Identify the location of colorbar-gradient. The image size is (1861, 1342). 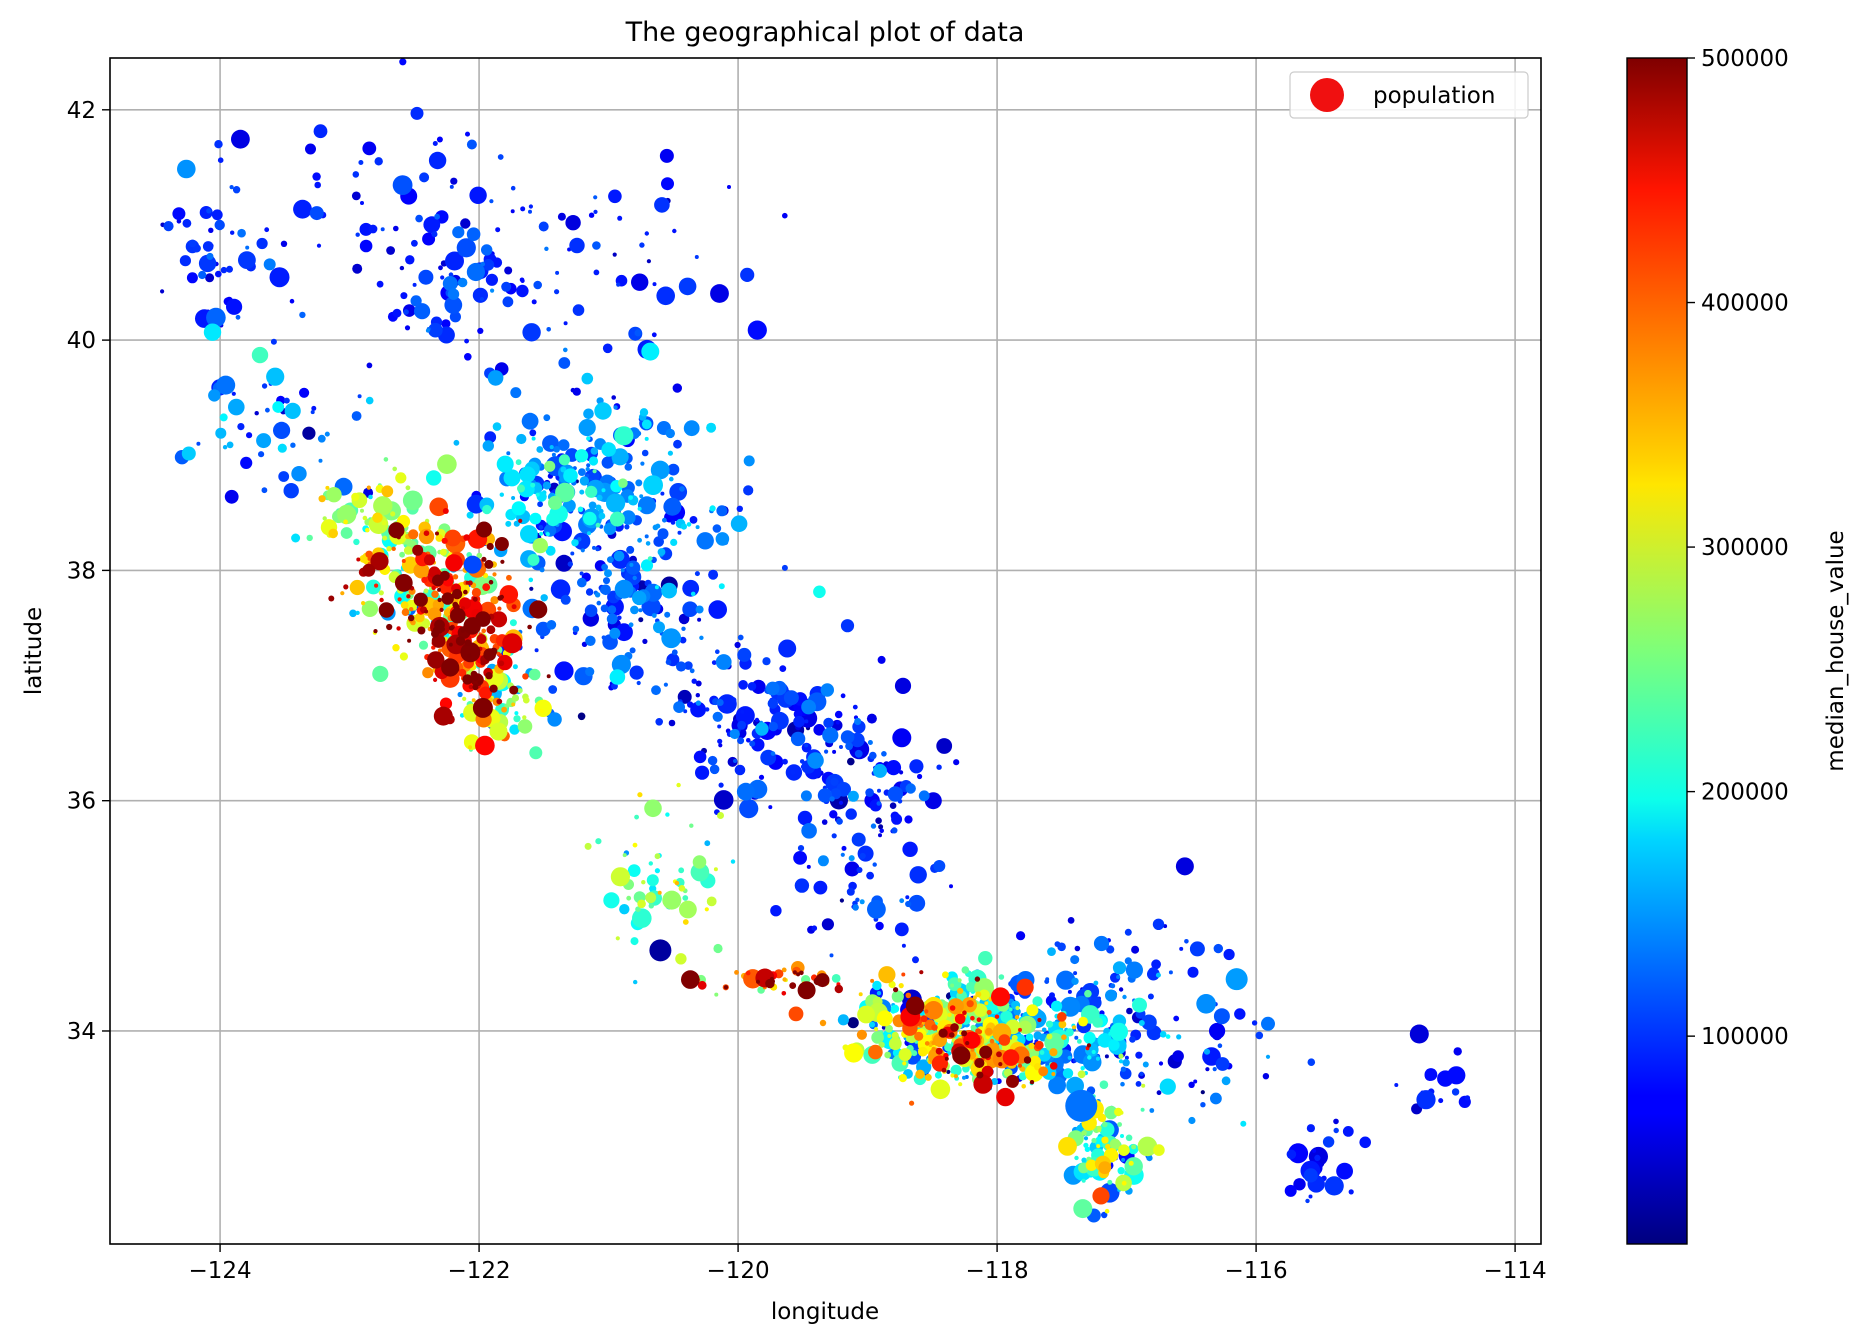
(1657, 651).